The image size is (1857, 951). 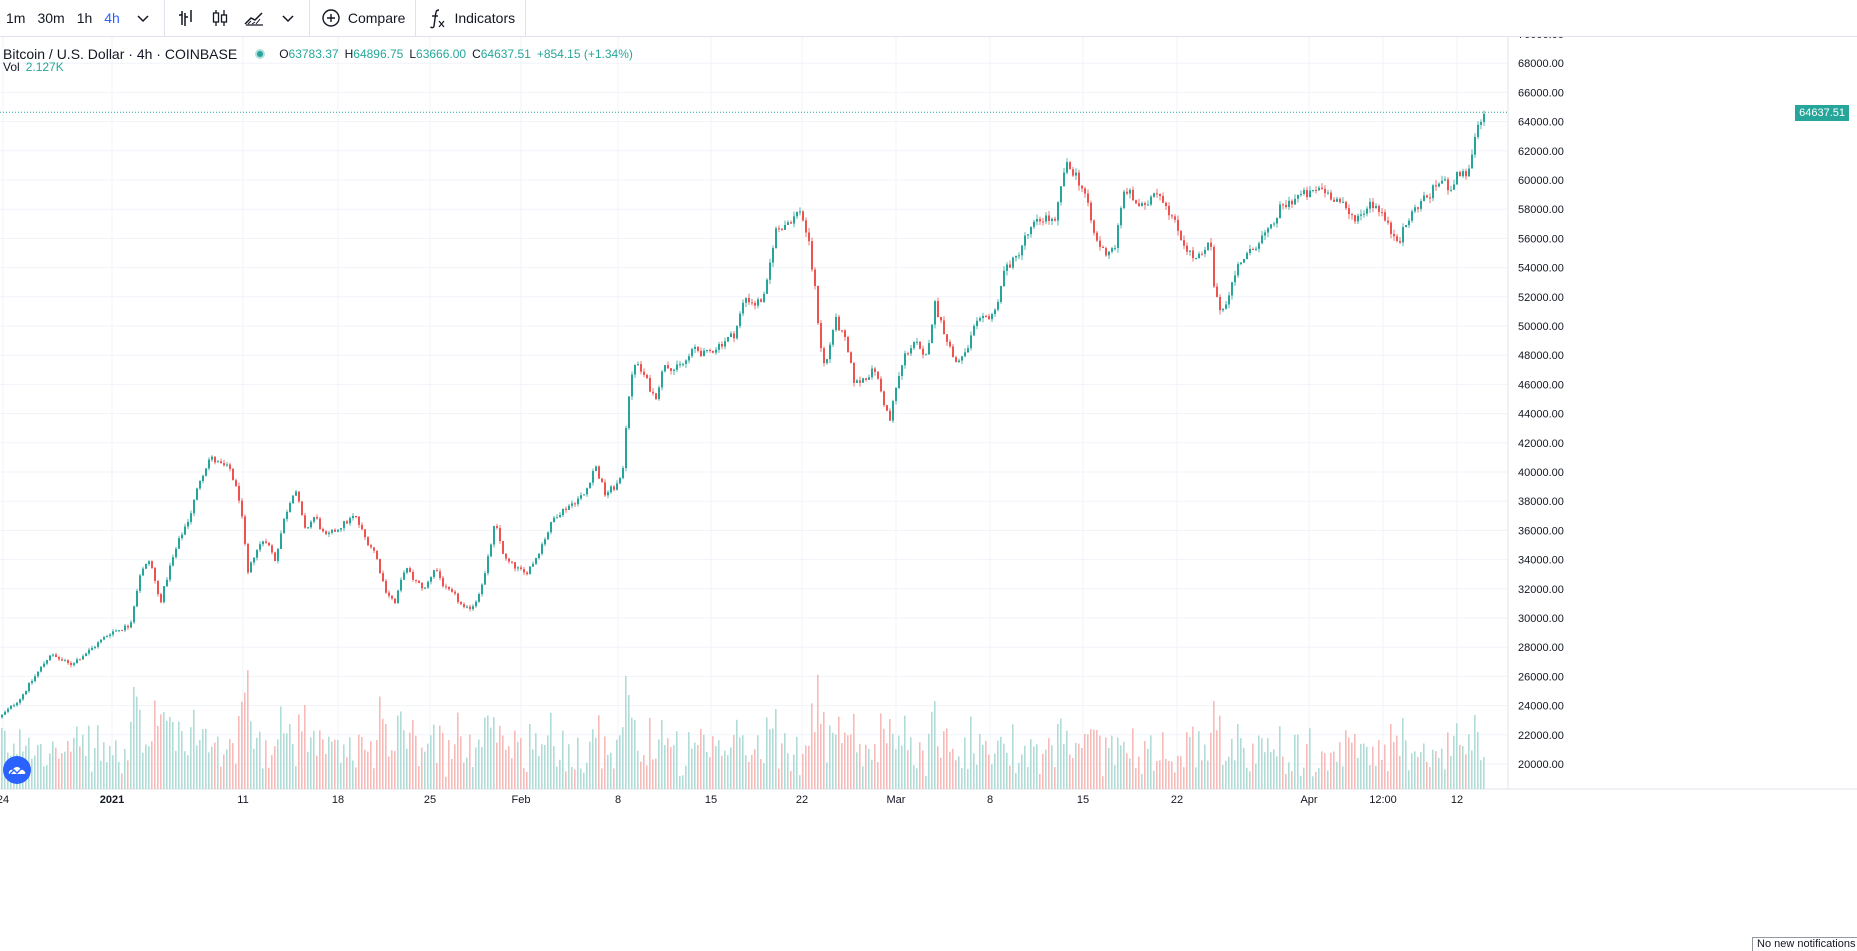 I want to click on time-axis-tick: Apr, so click(x=1308, y=800).